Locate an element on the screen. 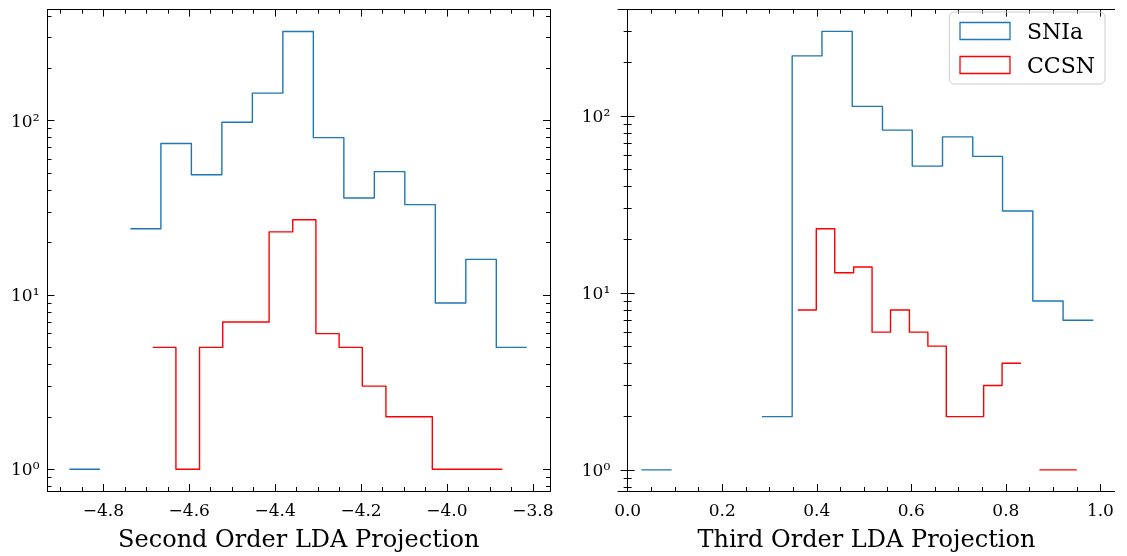  x-axis-title: Second Order LDA Projection is located at coordinates (299, 539).